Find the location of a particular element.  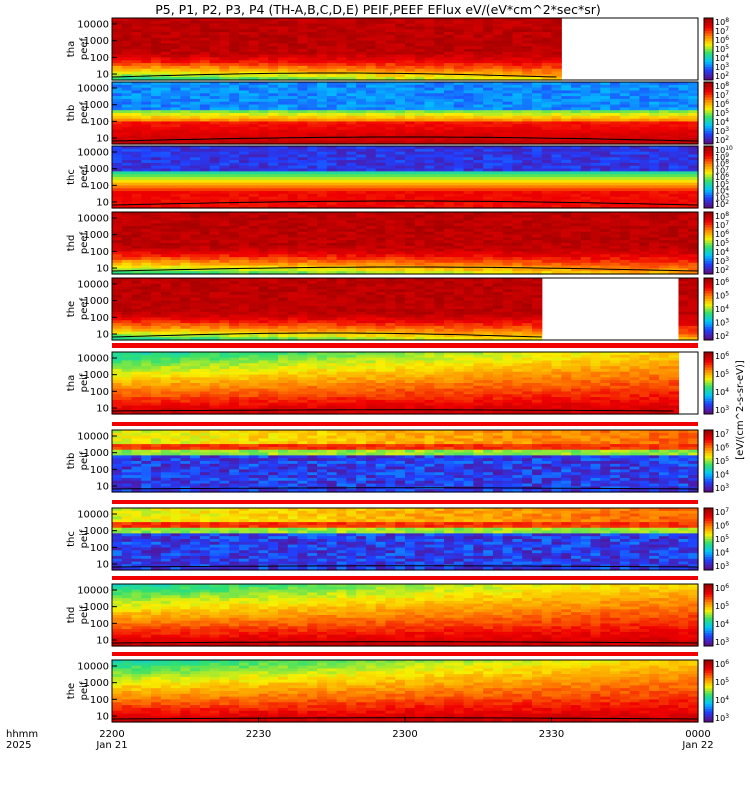

panel-probe-label: tha is located at coordinates (71, 49).